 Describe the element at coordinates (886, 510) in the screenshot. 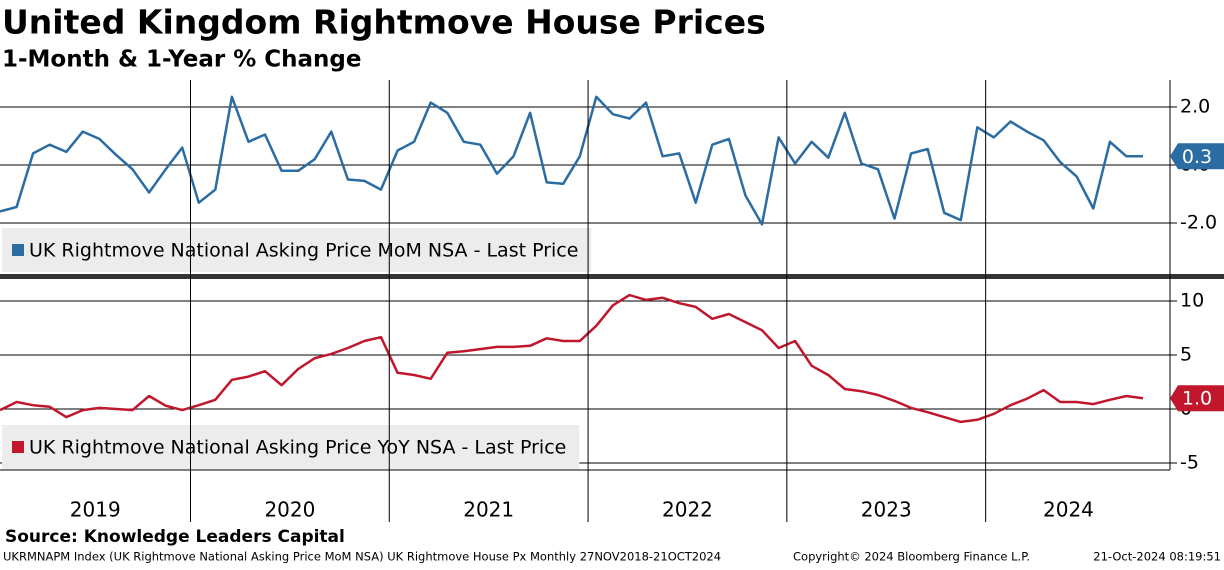

I see `x-tick-label: 2023` at that location.